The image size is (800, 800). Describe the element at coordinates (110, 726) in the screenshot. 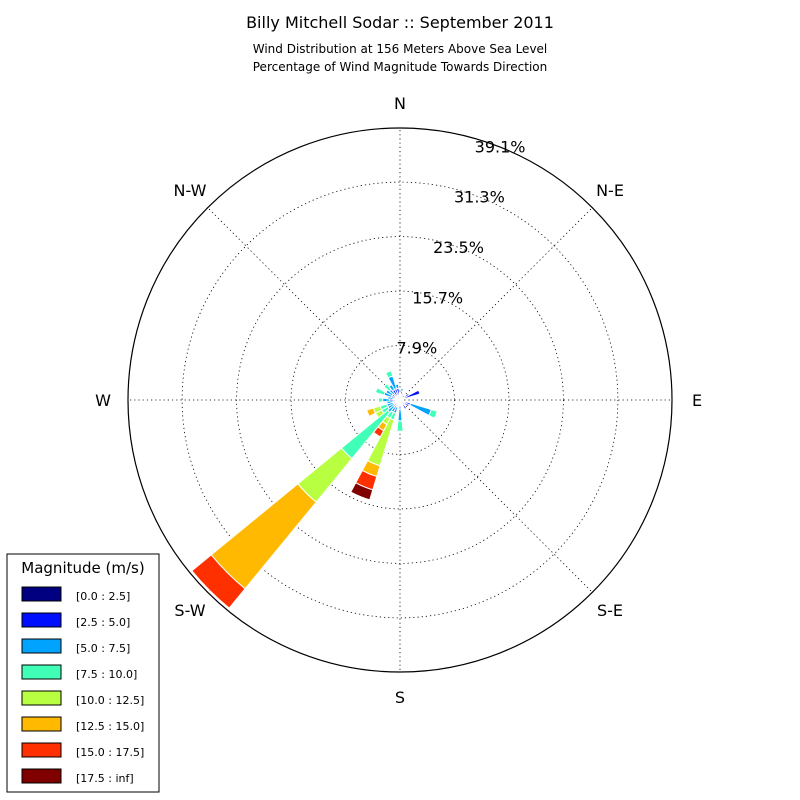

I see `legend-label: [12.5 : 15.0]` at that location.